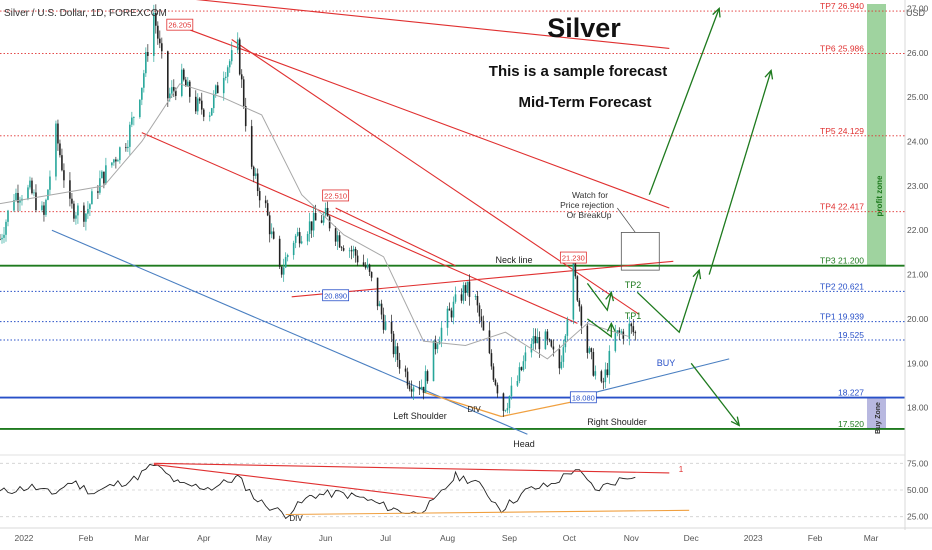 Image resolution: width=932 pixels, height=550 pixels. Describe the element at coordinates (918, 490) in the screenshot. I see `rsi-tick-50: 50.00` at that location.